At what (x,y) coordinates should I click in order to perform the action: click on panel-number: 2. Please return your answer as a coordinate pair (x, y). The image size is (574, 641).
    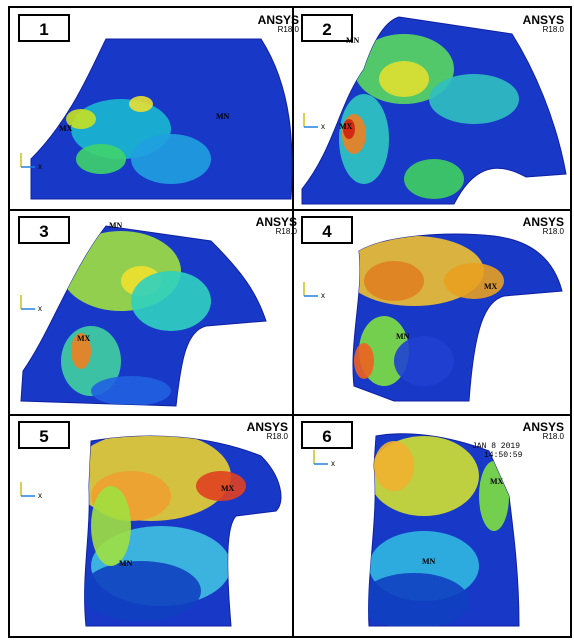
    Looking at the image, I should click on (326, 29).